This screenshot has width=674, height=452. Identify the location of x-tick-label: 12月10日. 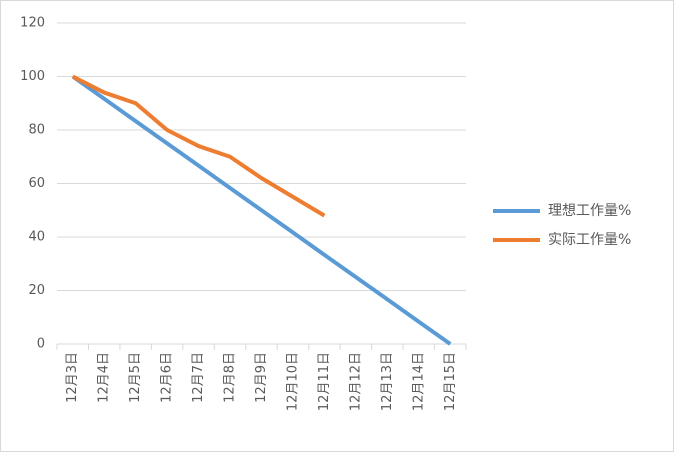
(292, 381).